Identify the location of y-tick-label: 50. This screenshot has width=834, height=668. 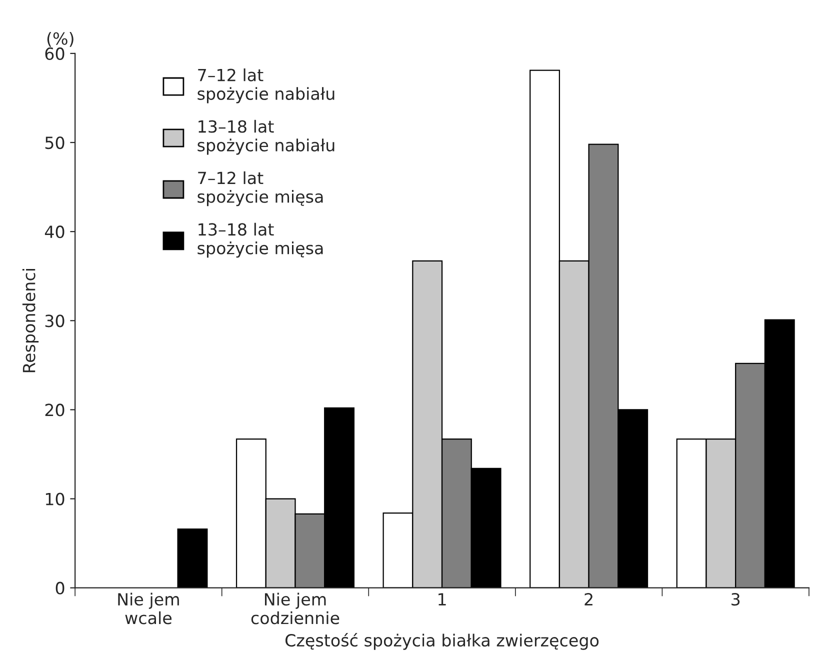
(54, 143).